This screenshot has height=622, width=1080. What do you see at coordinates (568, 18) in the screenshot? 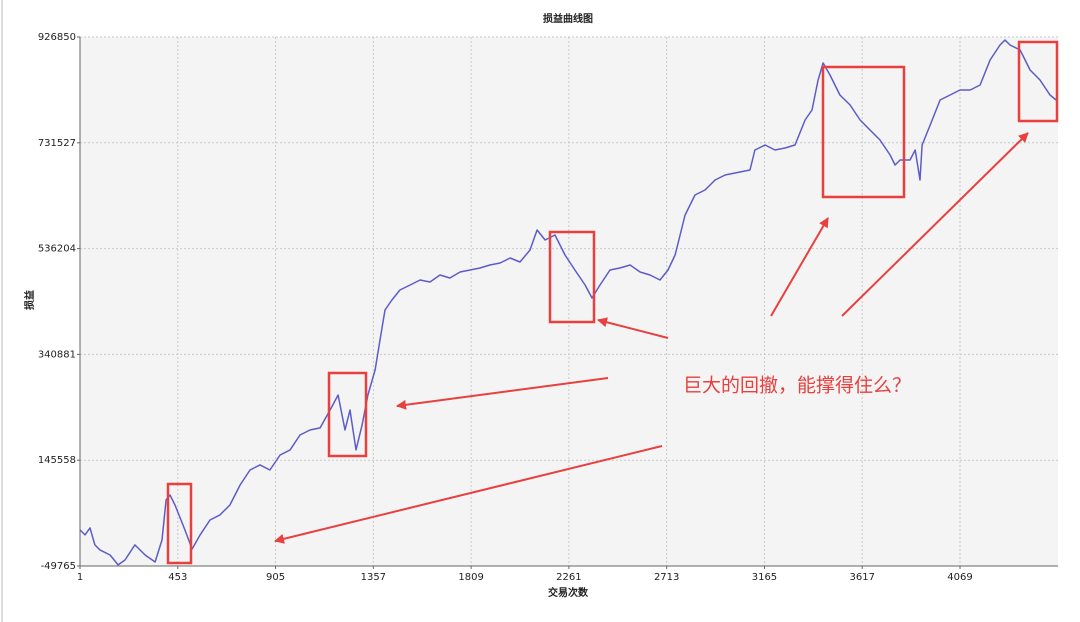
I see `chart-title: 损益曲线图` at bounding box center [568, 18].